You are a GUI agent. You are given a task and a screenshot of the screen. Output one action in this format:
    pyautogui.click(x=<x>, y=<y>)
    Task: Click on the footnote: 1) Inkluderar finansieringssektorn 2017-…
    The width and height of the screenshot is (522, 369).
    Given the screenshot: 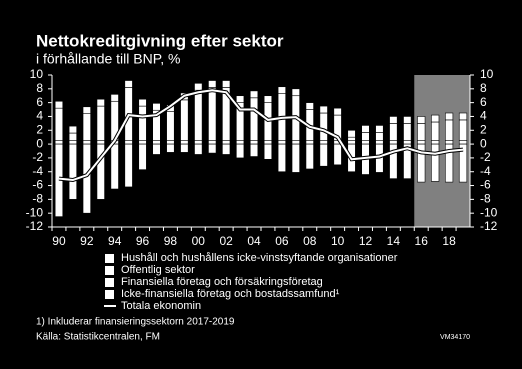 What is the action you would take?
    pyautogui.click(x=135, y=322)
    